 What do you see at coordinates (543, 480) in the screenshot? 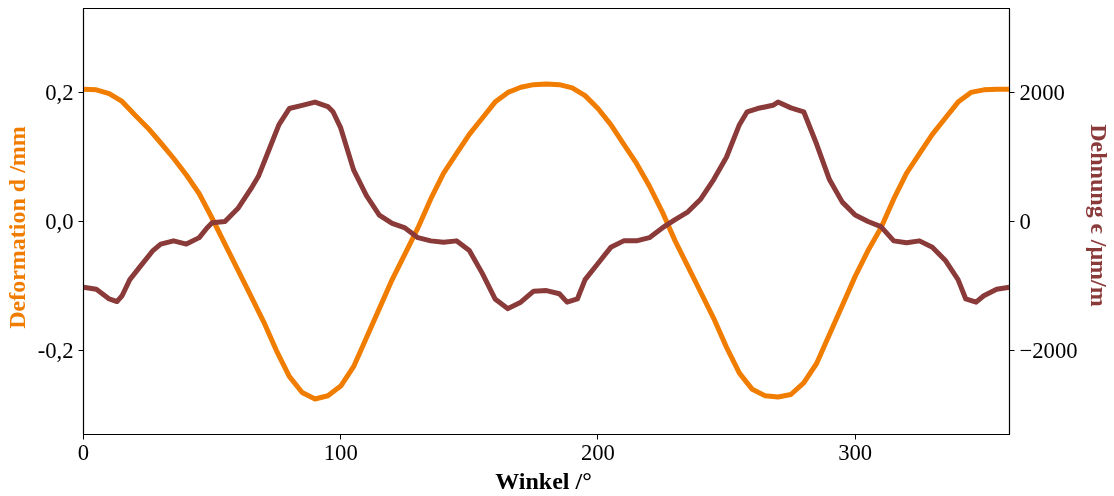
I see `x-axis-title: Winkel /°` at bounding box center [543, 480].